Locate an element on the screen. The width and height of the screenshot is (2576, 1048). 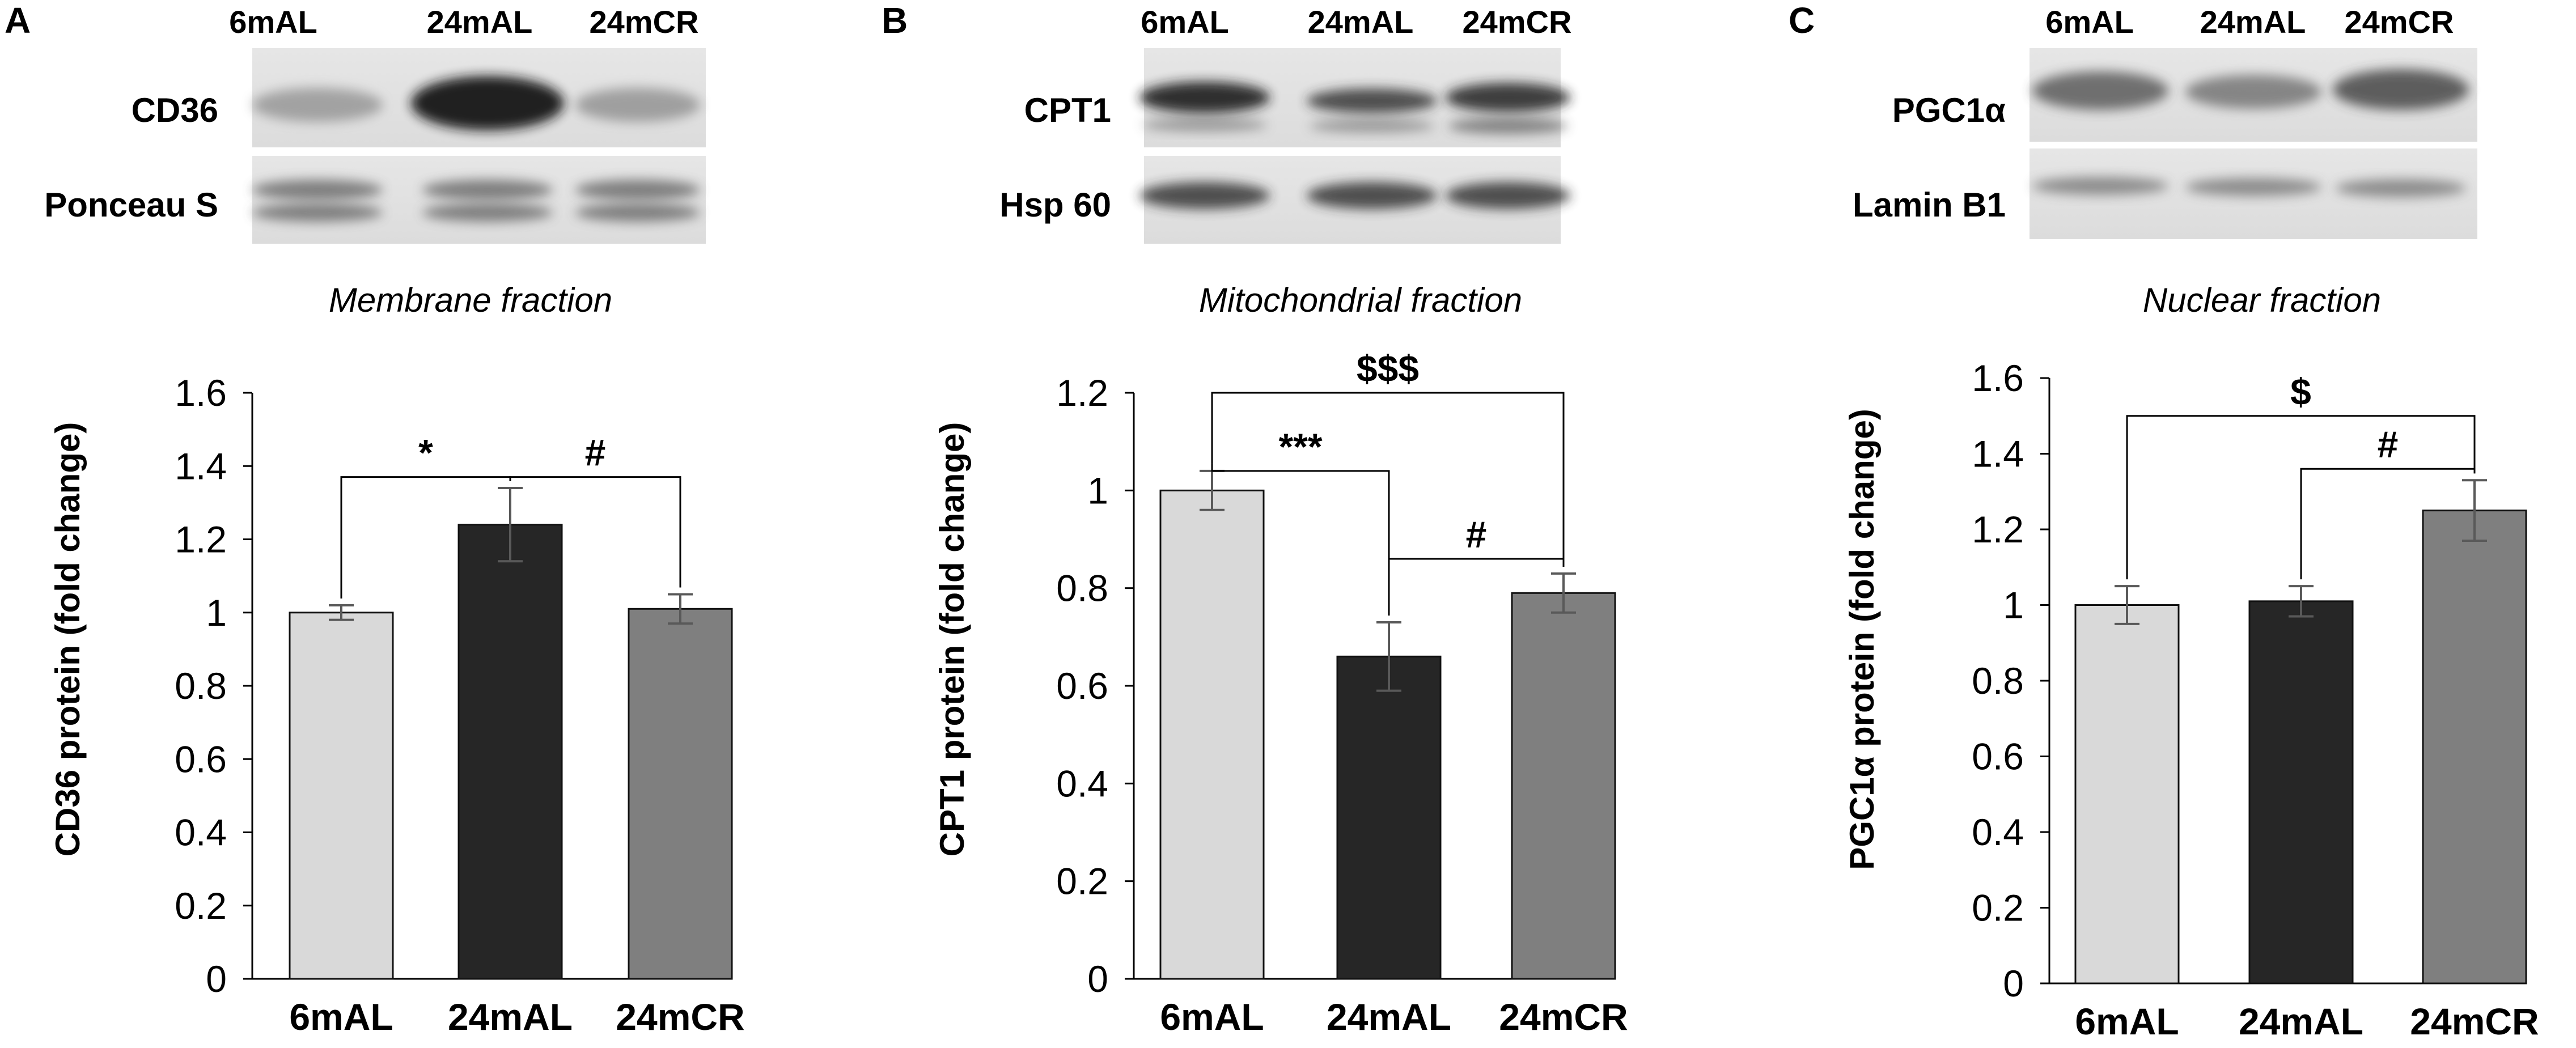
bar-plot-b: 0 0.2 0.4 0.6 0.8 1 1.2 6mAL 24mAL 24mCR $$$ *** # is located at coordinates (1342, 693).